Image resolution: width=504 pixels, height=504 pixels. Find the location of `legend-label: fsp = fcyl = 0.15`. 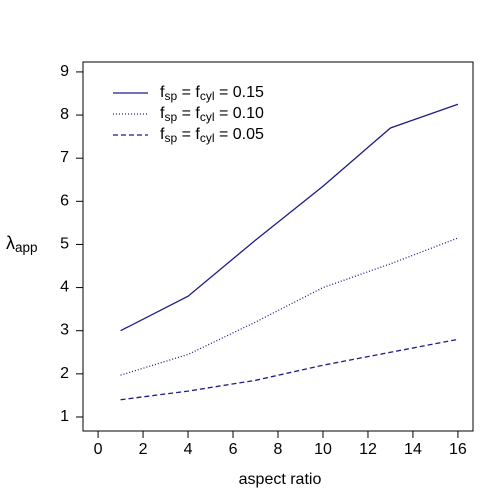

legend-label: fsp = fcyl = 0.15 is located at coordinates (212, 93).